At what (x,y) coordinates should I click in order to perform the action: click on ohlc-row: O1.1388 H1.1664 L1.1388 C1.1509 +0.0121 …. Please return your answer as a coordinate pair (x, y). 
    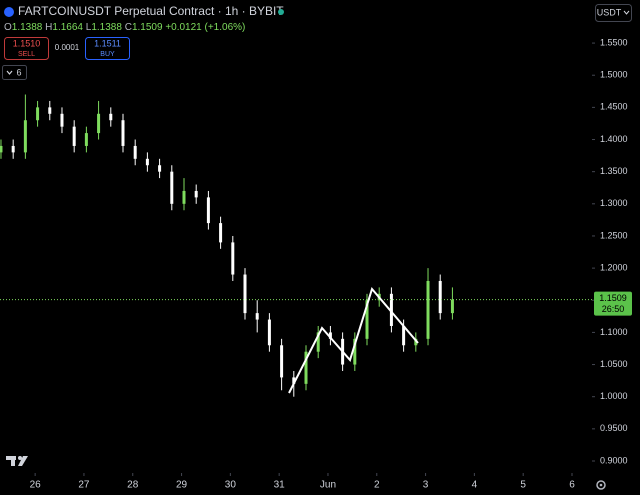
    Looking at the image, I should click on (124, 27).